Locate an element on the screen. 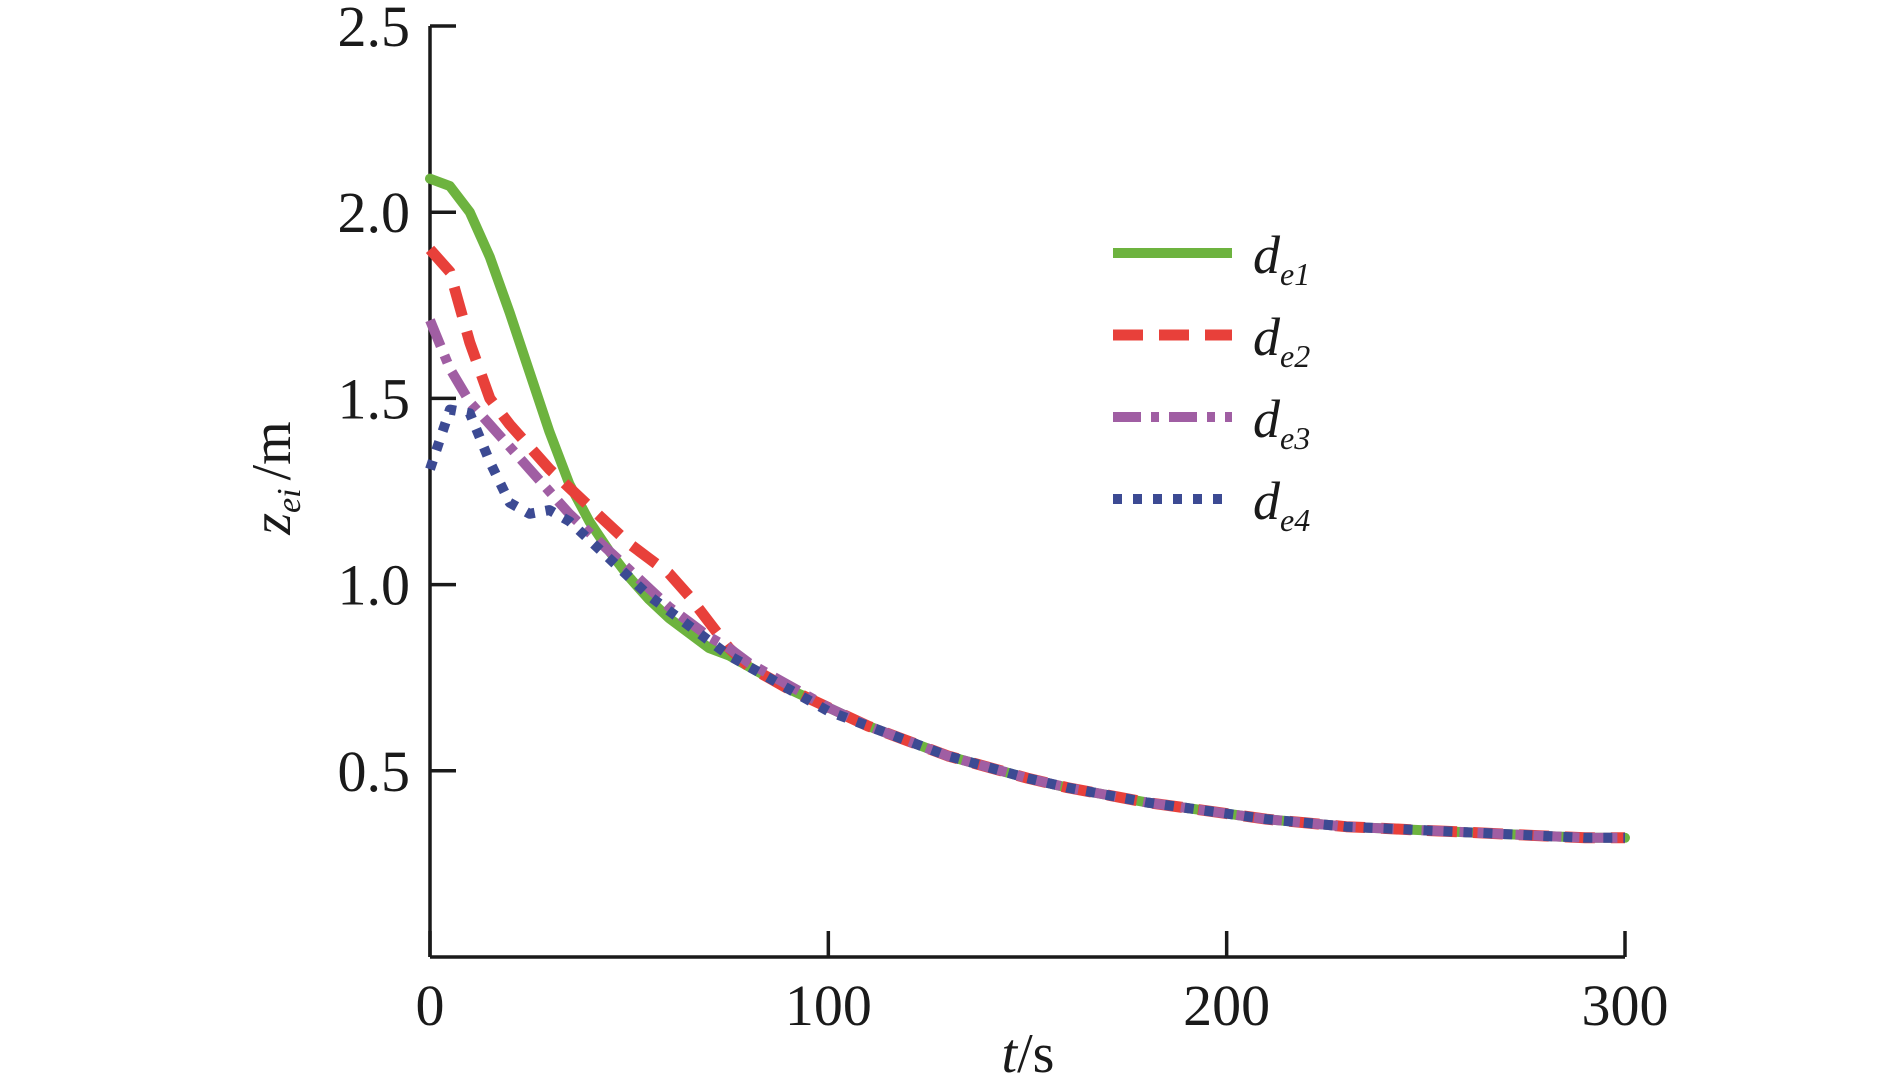 This screenshot has height=1082, width=1889. x-tick-label: 0 is located at coordinates (430, 1005).